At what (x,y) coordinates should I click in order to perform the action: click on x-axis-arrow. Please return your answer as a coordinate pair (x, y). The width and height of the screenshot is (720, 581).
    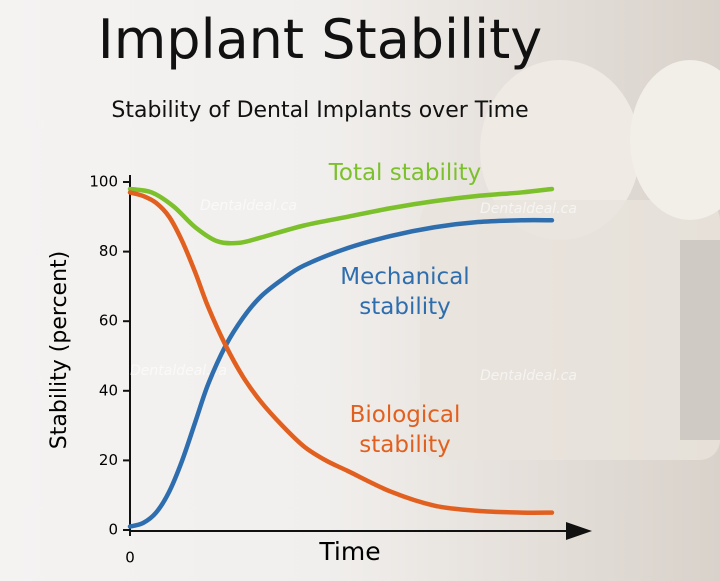
    Looking at the image, I should click on (579, 531).